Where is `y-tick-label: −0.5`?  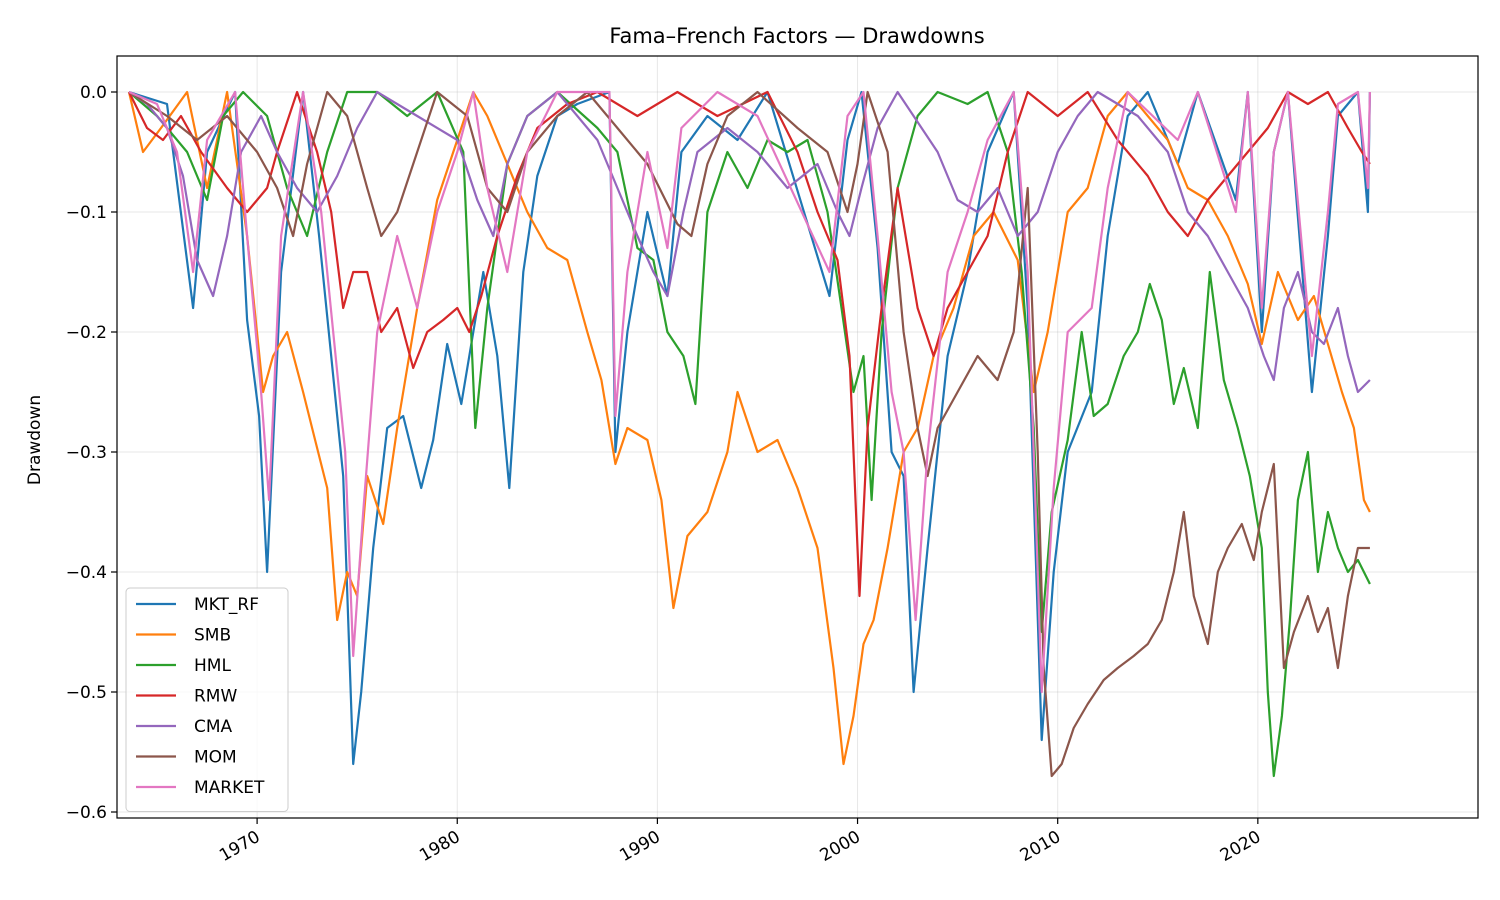 y-tick-label: −0.5 is located at coordinates (86, 693).